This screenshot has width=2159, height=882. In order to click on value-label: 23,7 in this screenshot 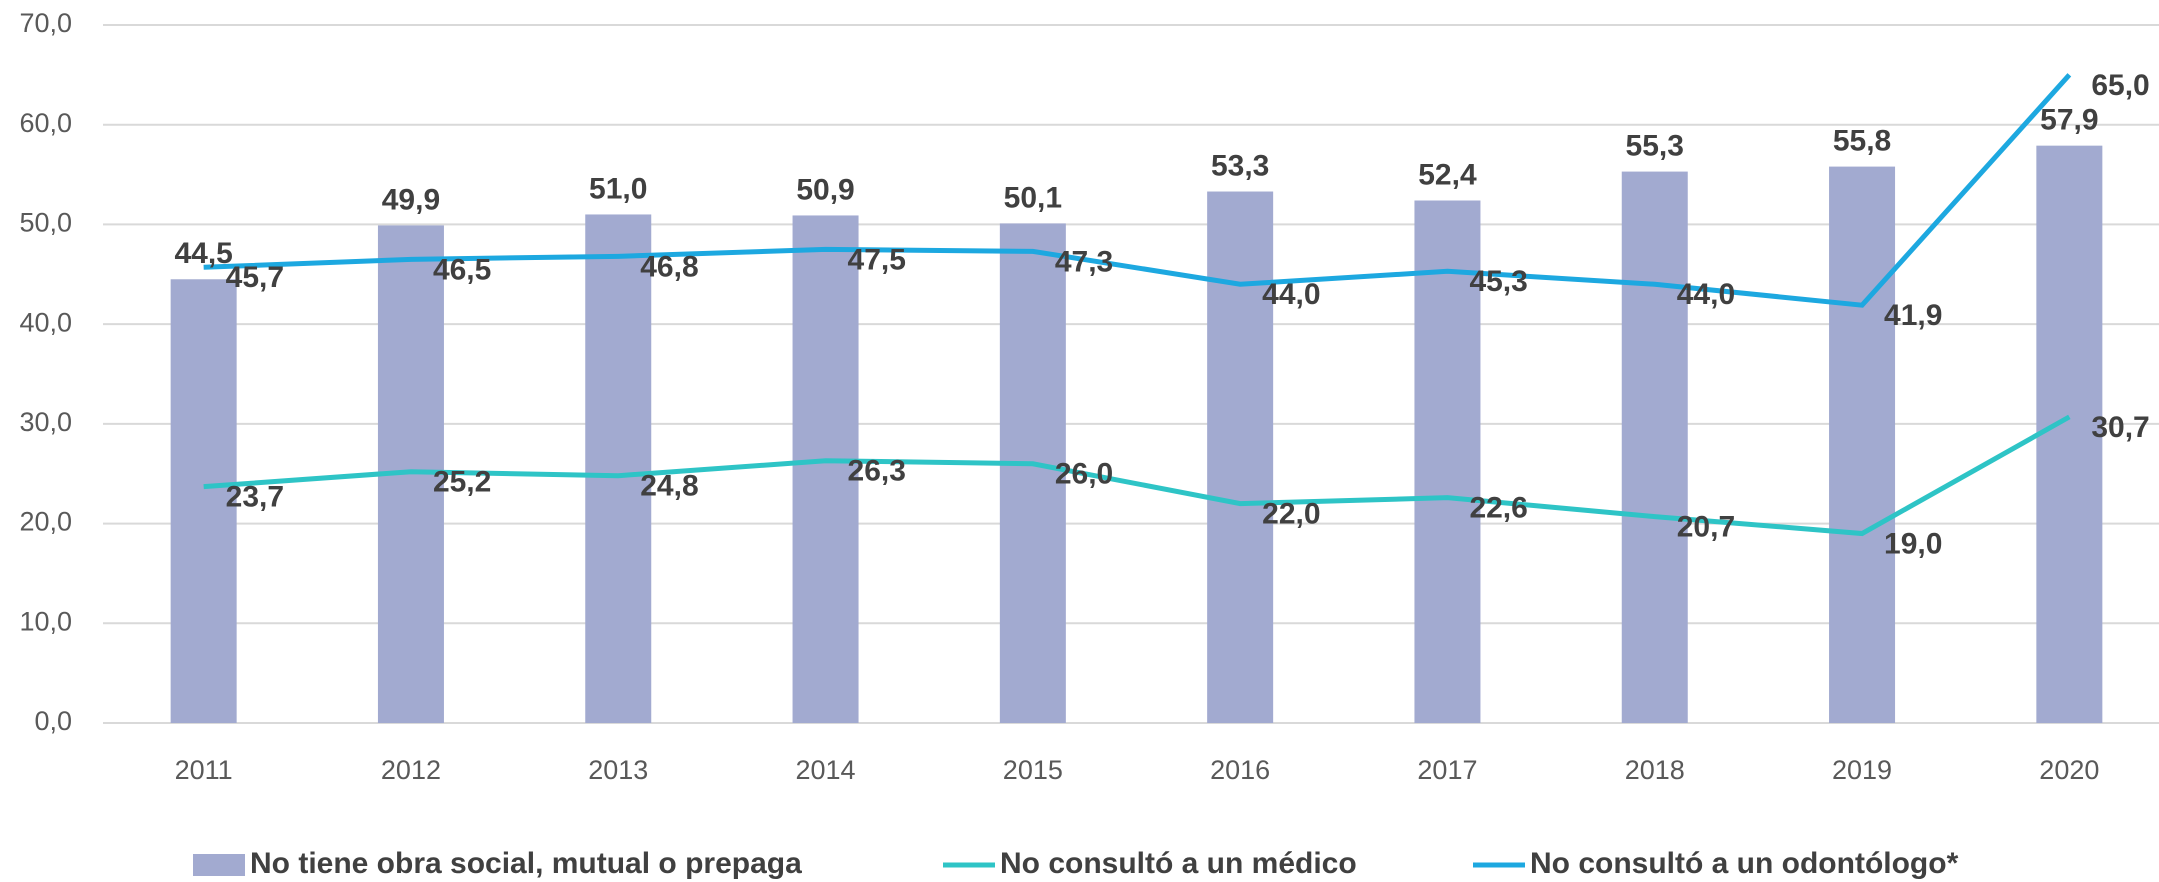, I will do `click(255, 497)`.